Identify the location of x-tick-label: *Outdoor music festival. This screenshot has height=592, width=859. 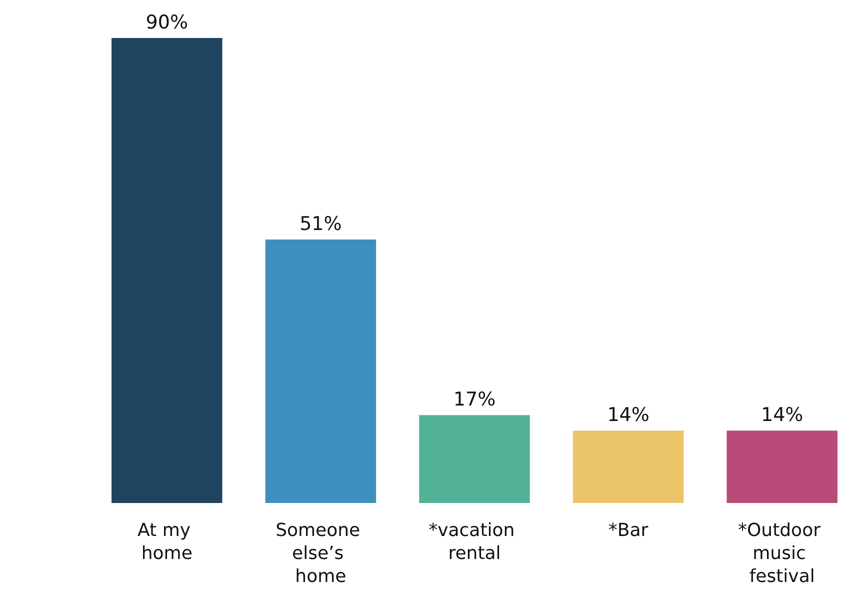
(782, 553).